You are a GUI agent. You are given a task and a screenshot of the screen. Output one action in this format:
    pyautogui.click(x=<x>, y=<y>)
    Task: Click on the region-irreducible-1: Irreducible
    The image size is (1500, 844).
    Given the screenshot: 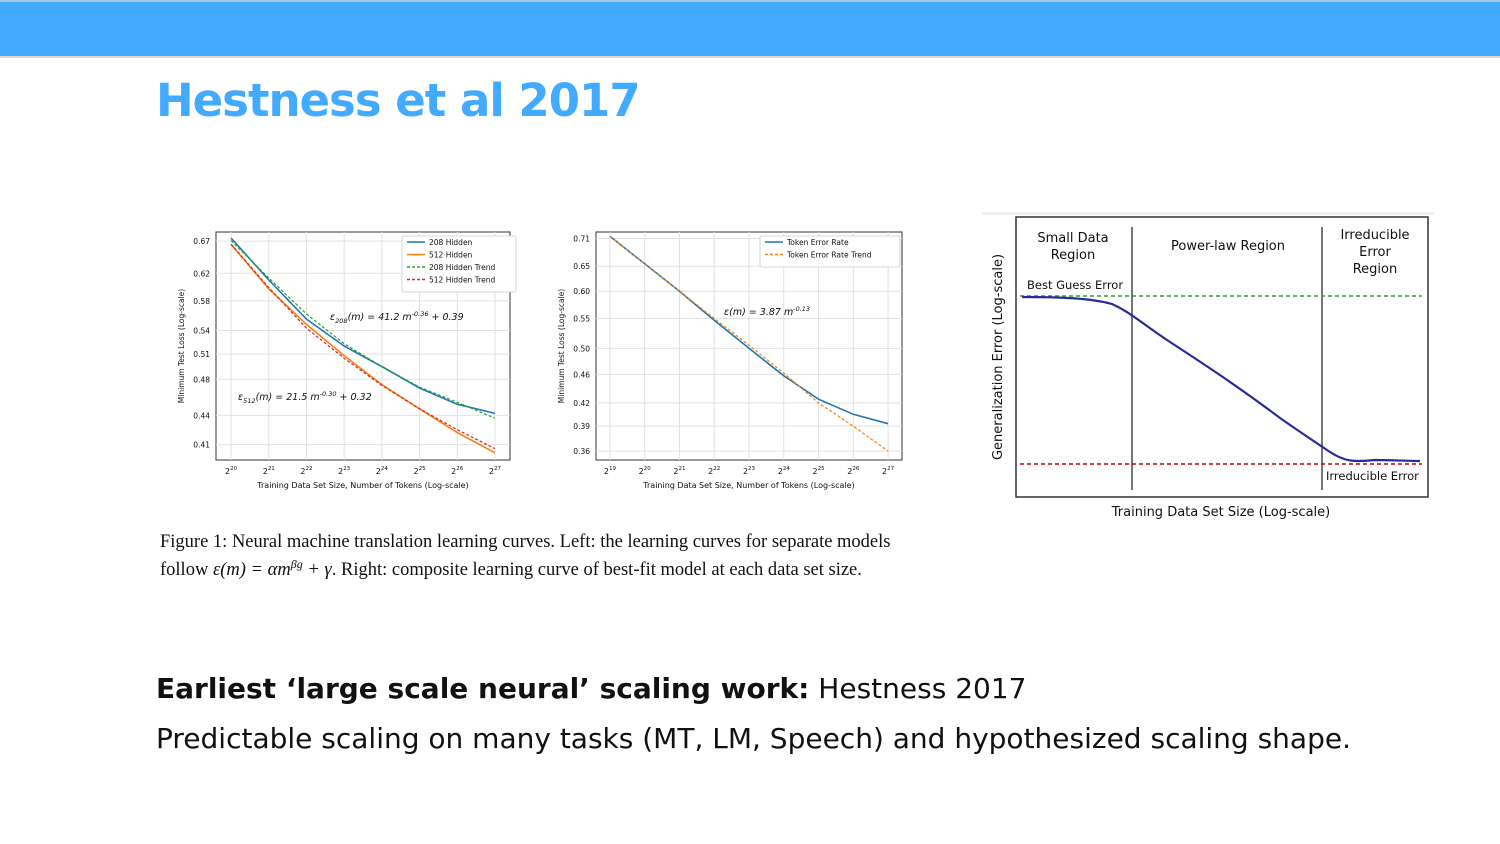 What is the action you would take?
    pyautogui.click(x=1374, y=235)
    